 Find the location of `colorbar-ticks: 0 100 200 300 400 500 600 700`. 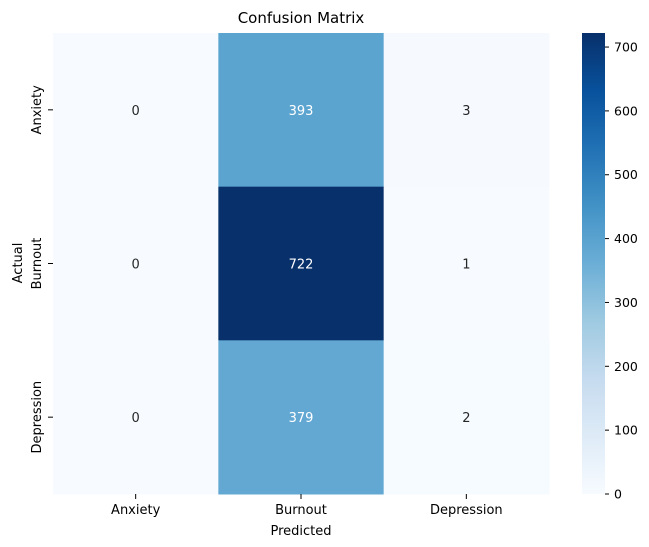

colorbar-ticks: 0 100 200 300 400 500 600 700 is located at coordinates (621, 271).